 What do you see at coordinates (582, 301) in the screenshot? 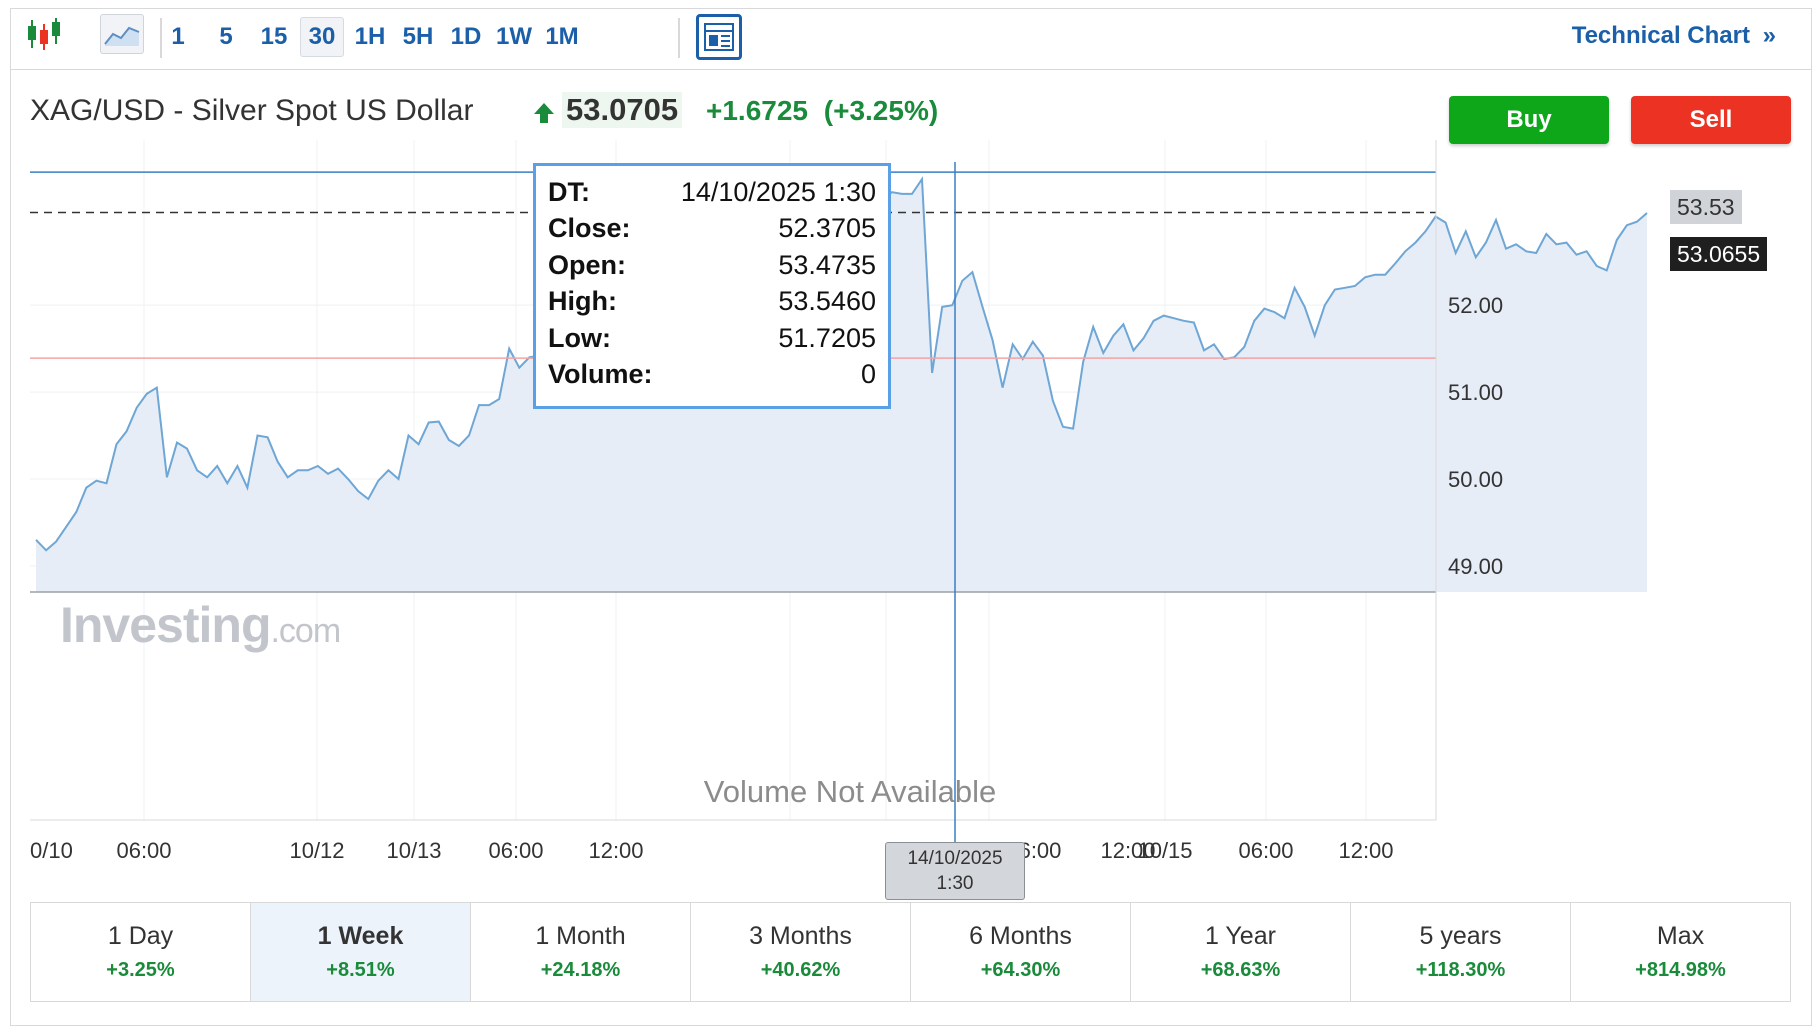
I see `tooltip-key: High:` at bounding box center [582, 301].